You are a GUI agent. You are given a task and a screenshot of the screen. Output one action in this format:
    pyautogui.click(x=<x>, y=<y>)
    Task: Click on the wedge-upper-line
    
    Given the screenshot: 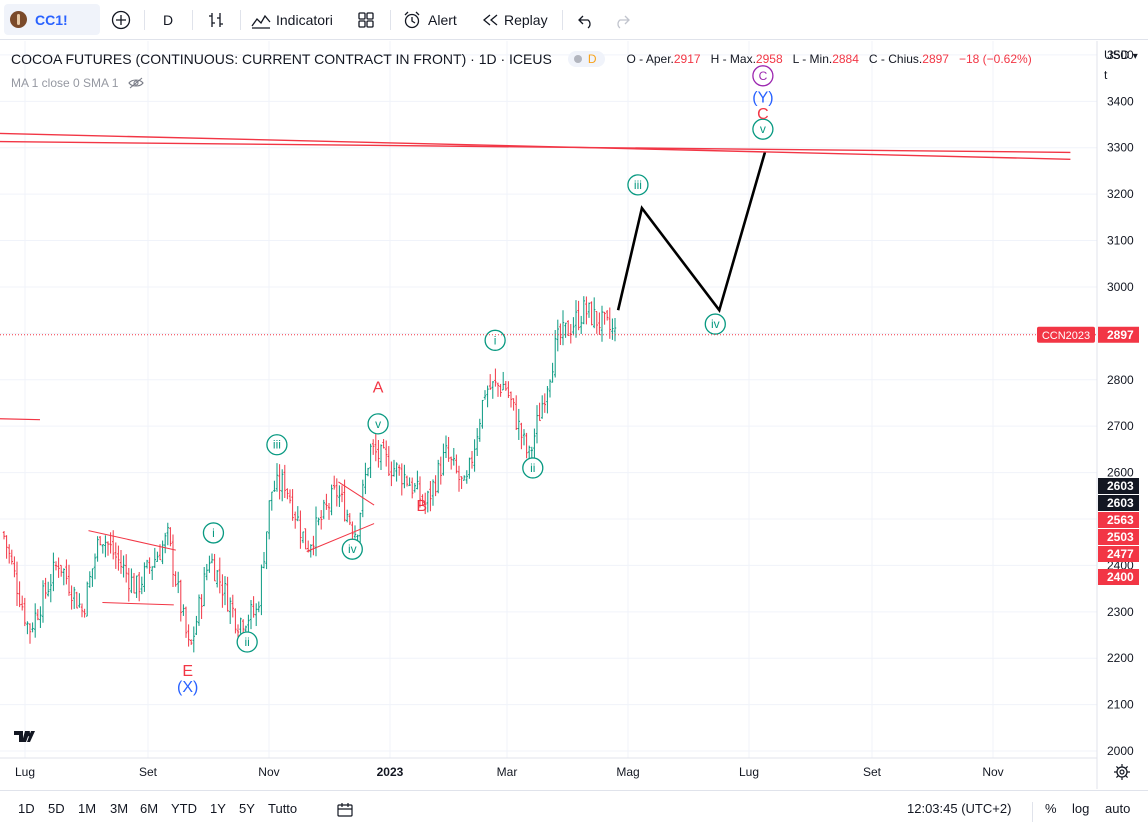 What is the action you would take?
    pyautogui.click(x=356, y=493)
    